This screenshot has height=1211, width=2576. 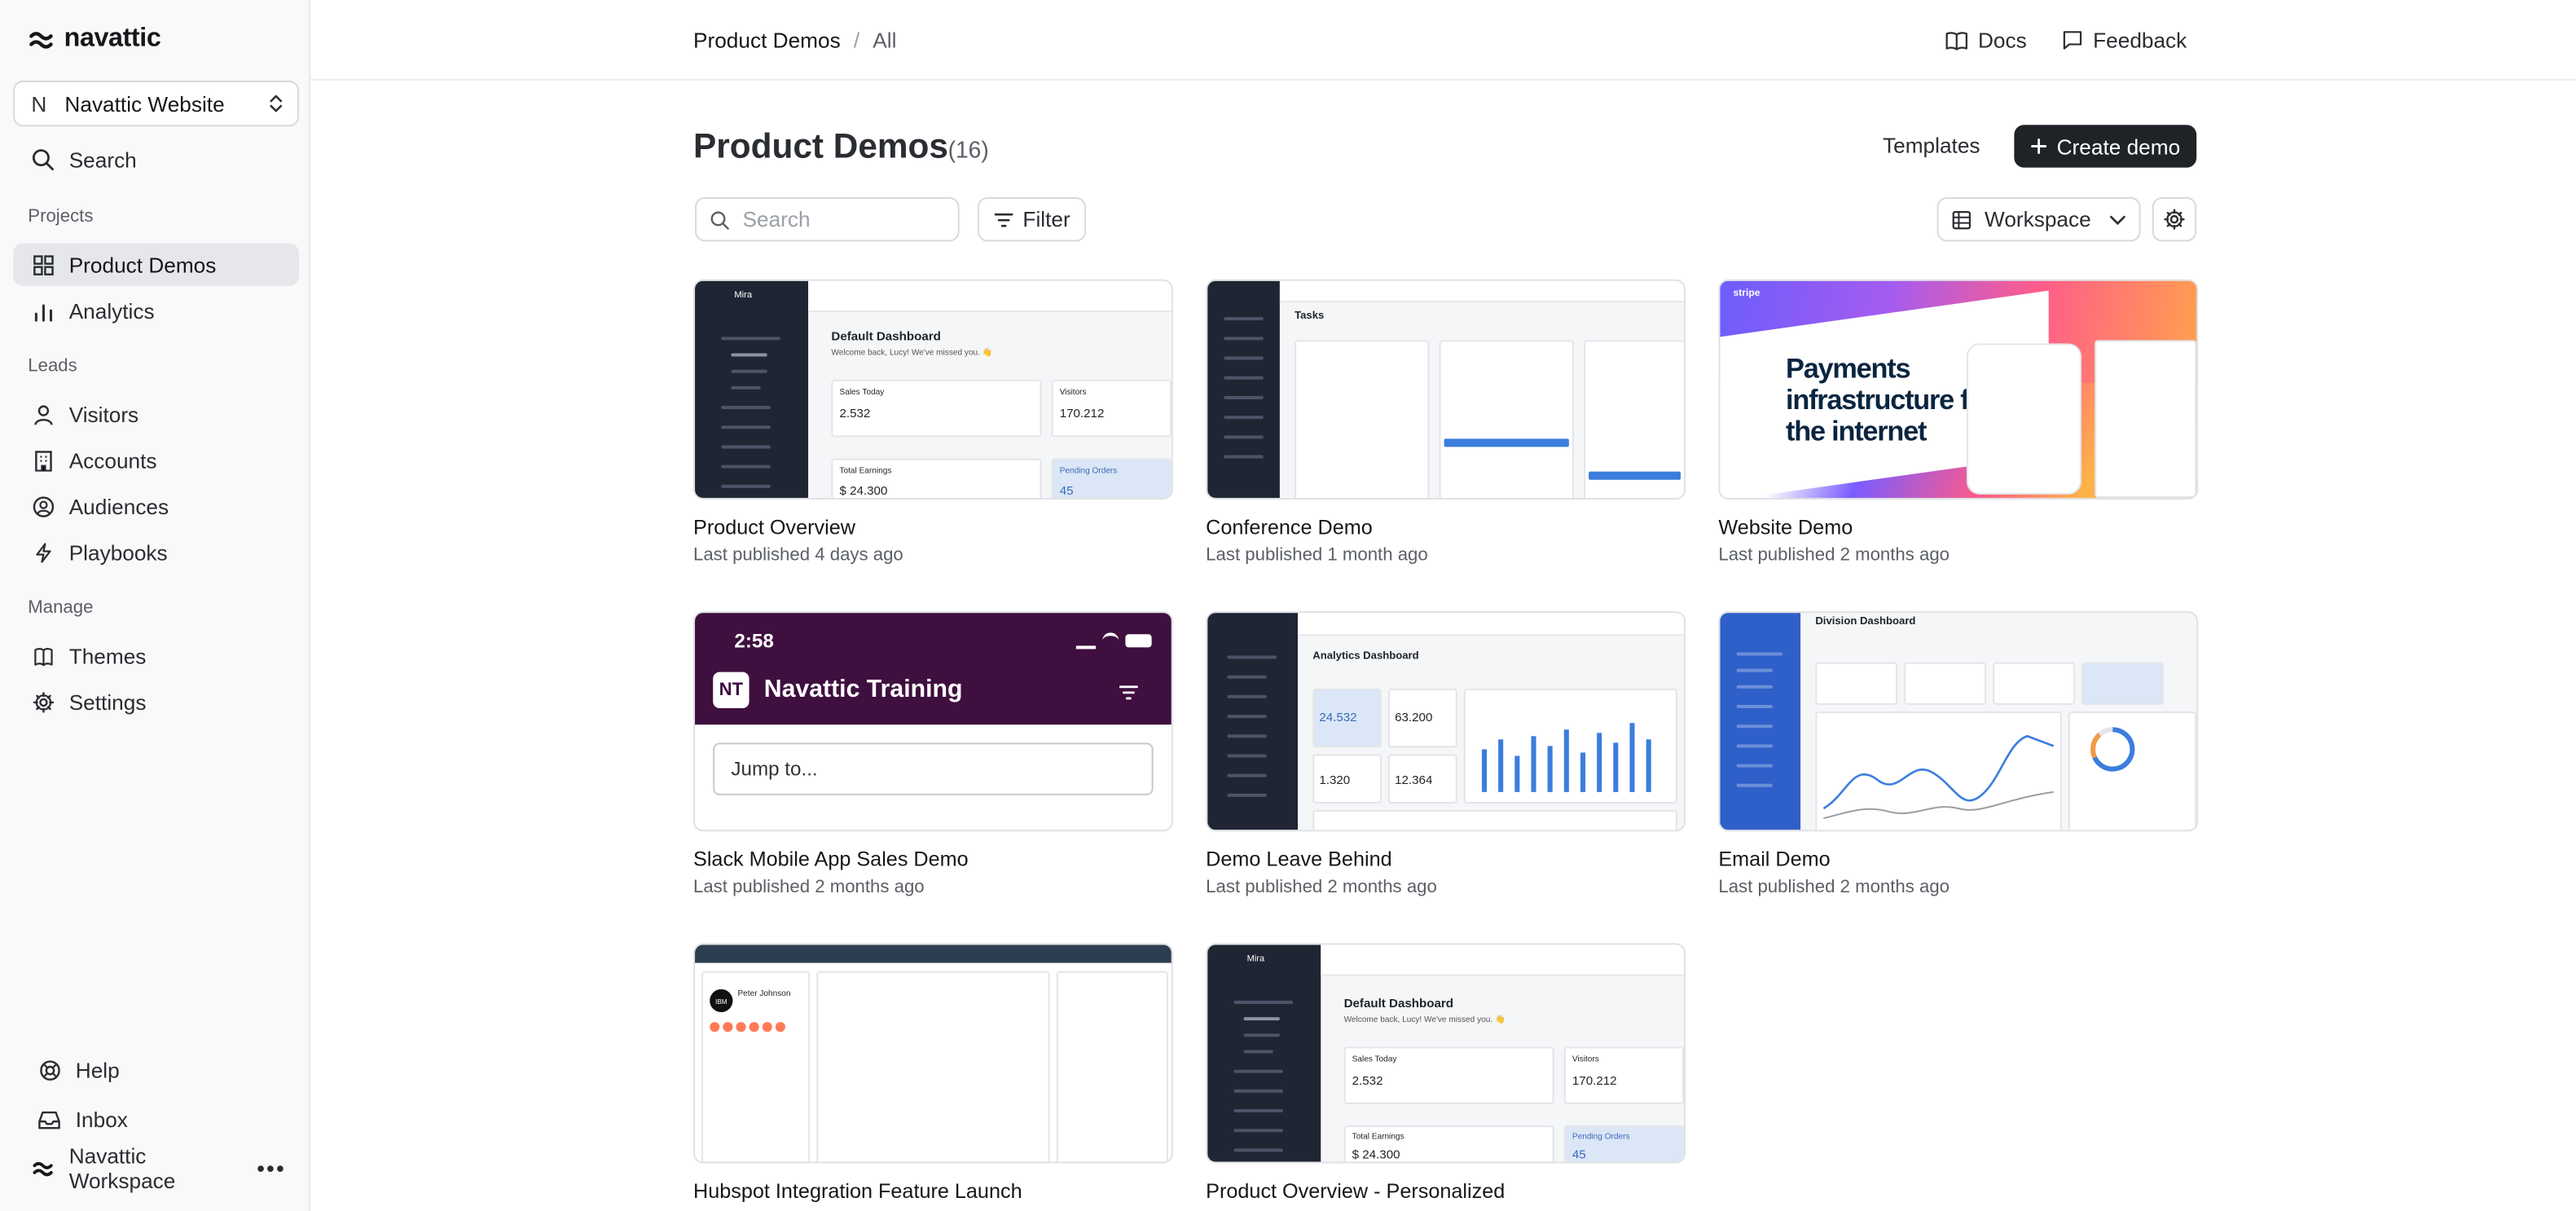 What do you see at coordinates (43, 701) in the screenshot?
I see `gear-icon` at bounding box center [43, 701].